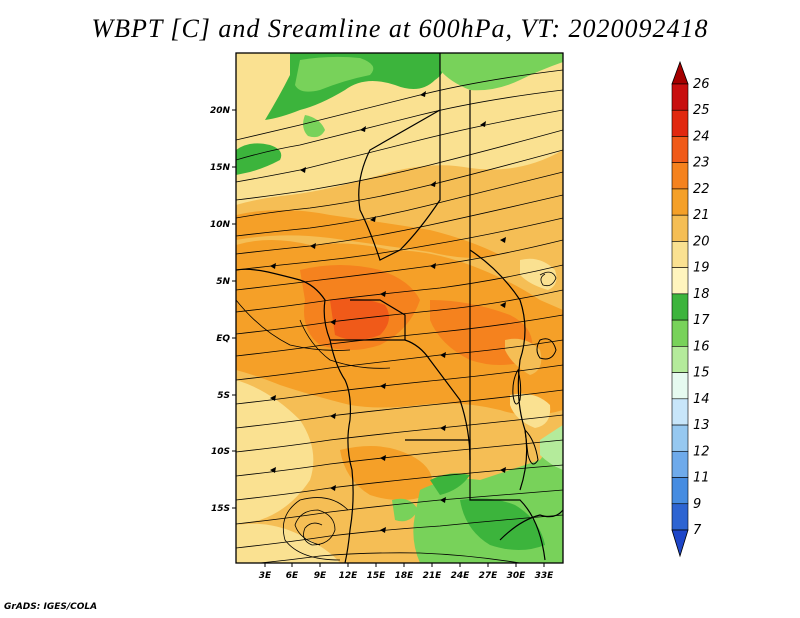 Image resolution: width=800 pixels, height=618 pixels. I want to click on longitude-labels: 3E 6E 9E 12E 15E 18E 21E 24E 27E 30E 33E, so click(406, 576).